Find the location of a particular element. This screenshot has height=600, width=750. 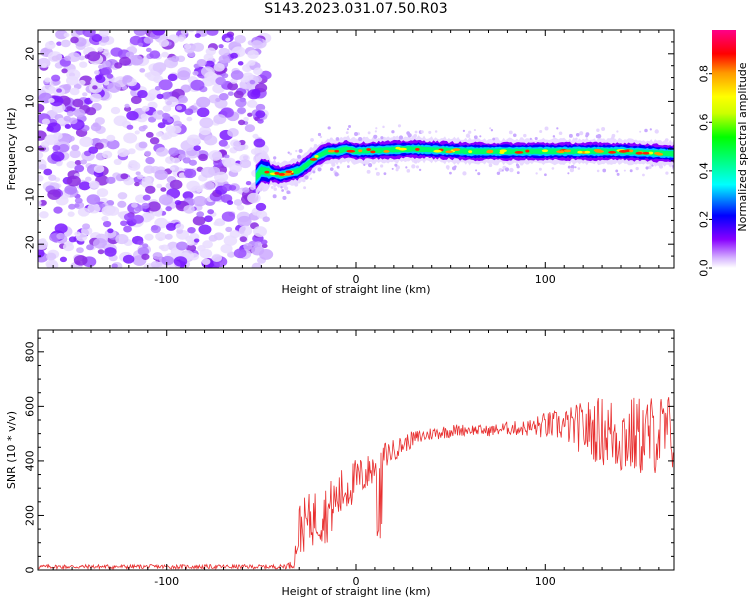

snr-ytick-label: 200 is located at coordinates (30, 515).